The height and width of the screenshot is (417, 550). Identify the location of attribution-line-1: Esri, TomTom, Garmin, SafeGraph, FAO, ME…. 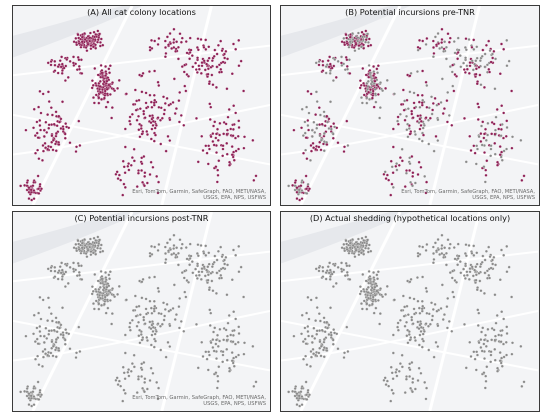
(199, 397).